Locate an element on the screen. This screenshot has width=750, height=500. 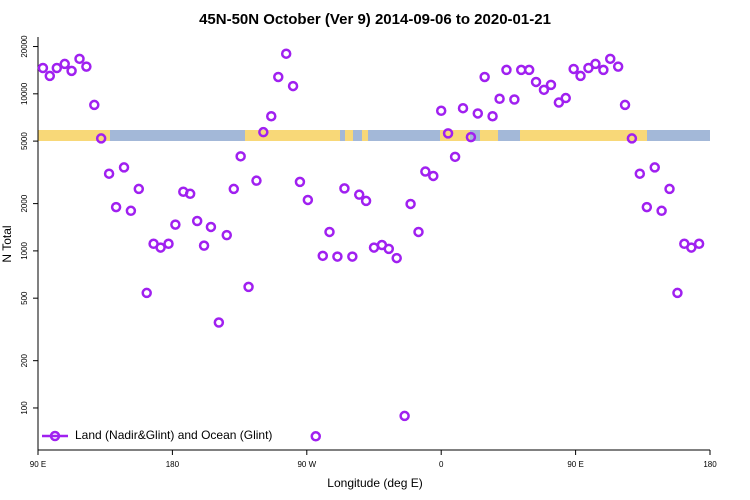
y-tick-label: 2000 is located at coordinates (24, 203).